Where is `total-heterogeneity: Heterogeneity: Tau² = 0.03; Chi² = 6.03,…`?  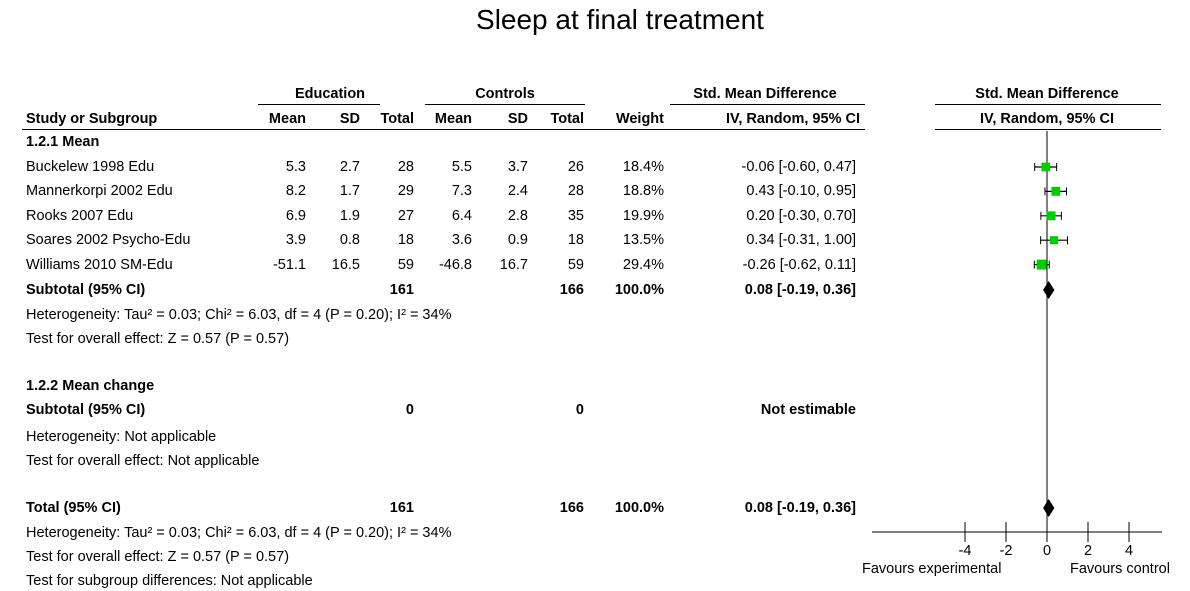
total-heterogeneity: Heterogeneity: Tau² = 0.03; Chi² = 6.03,… is located at coordinates (239, 533).